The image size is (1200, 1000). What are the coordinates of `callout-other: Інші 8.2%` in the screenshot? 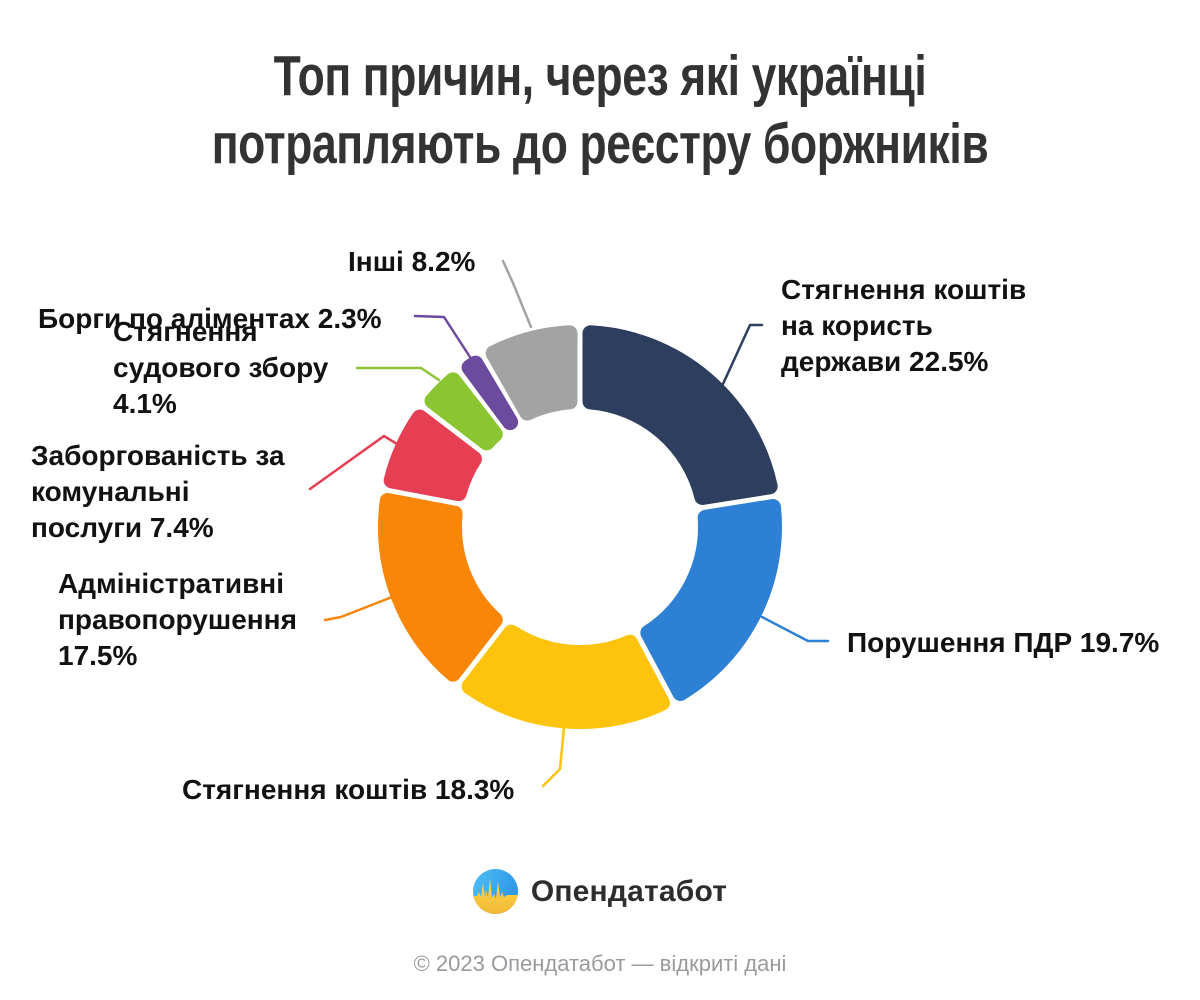 It's located at (411, 262).